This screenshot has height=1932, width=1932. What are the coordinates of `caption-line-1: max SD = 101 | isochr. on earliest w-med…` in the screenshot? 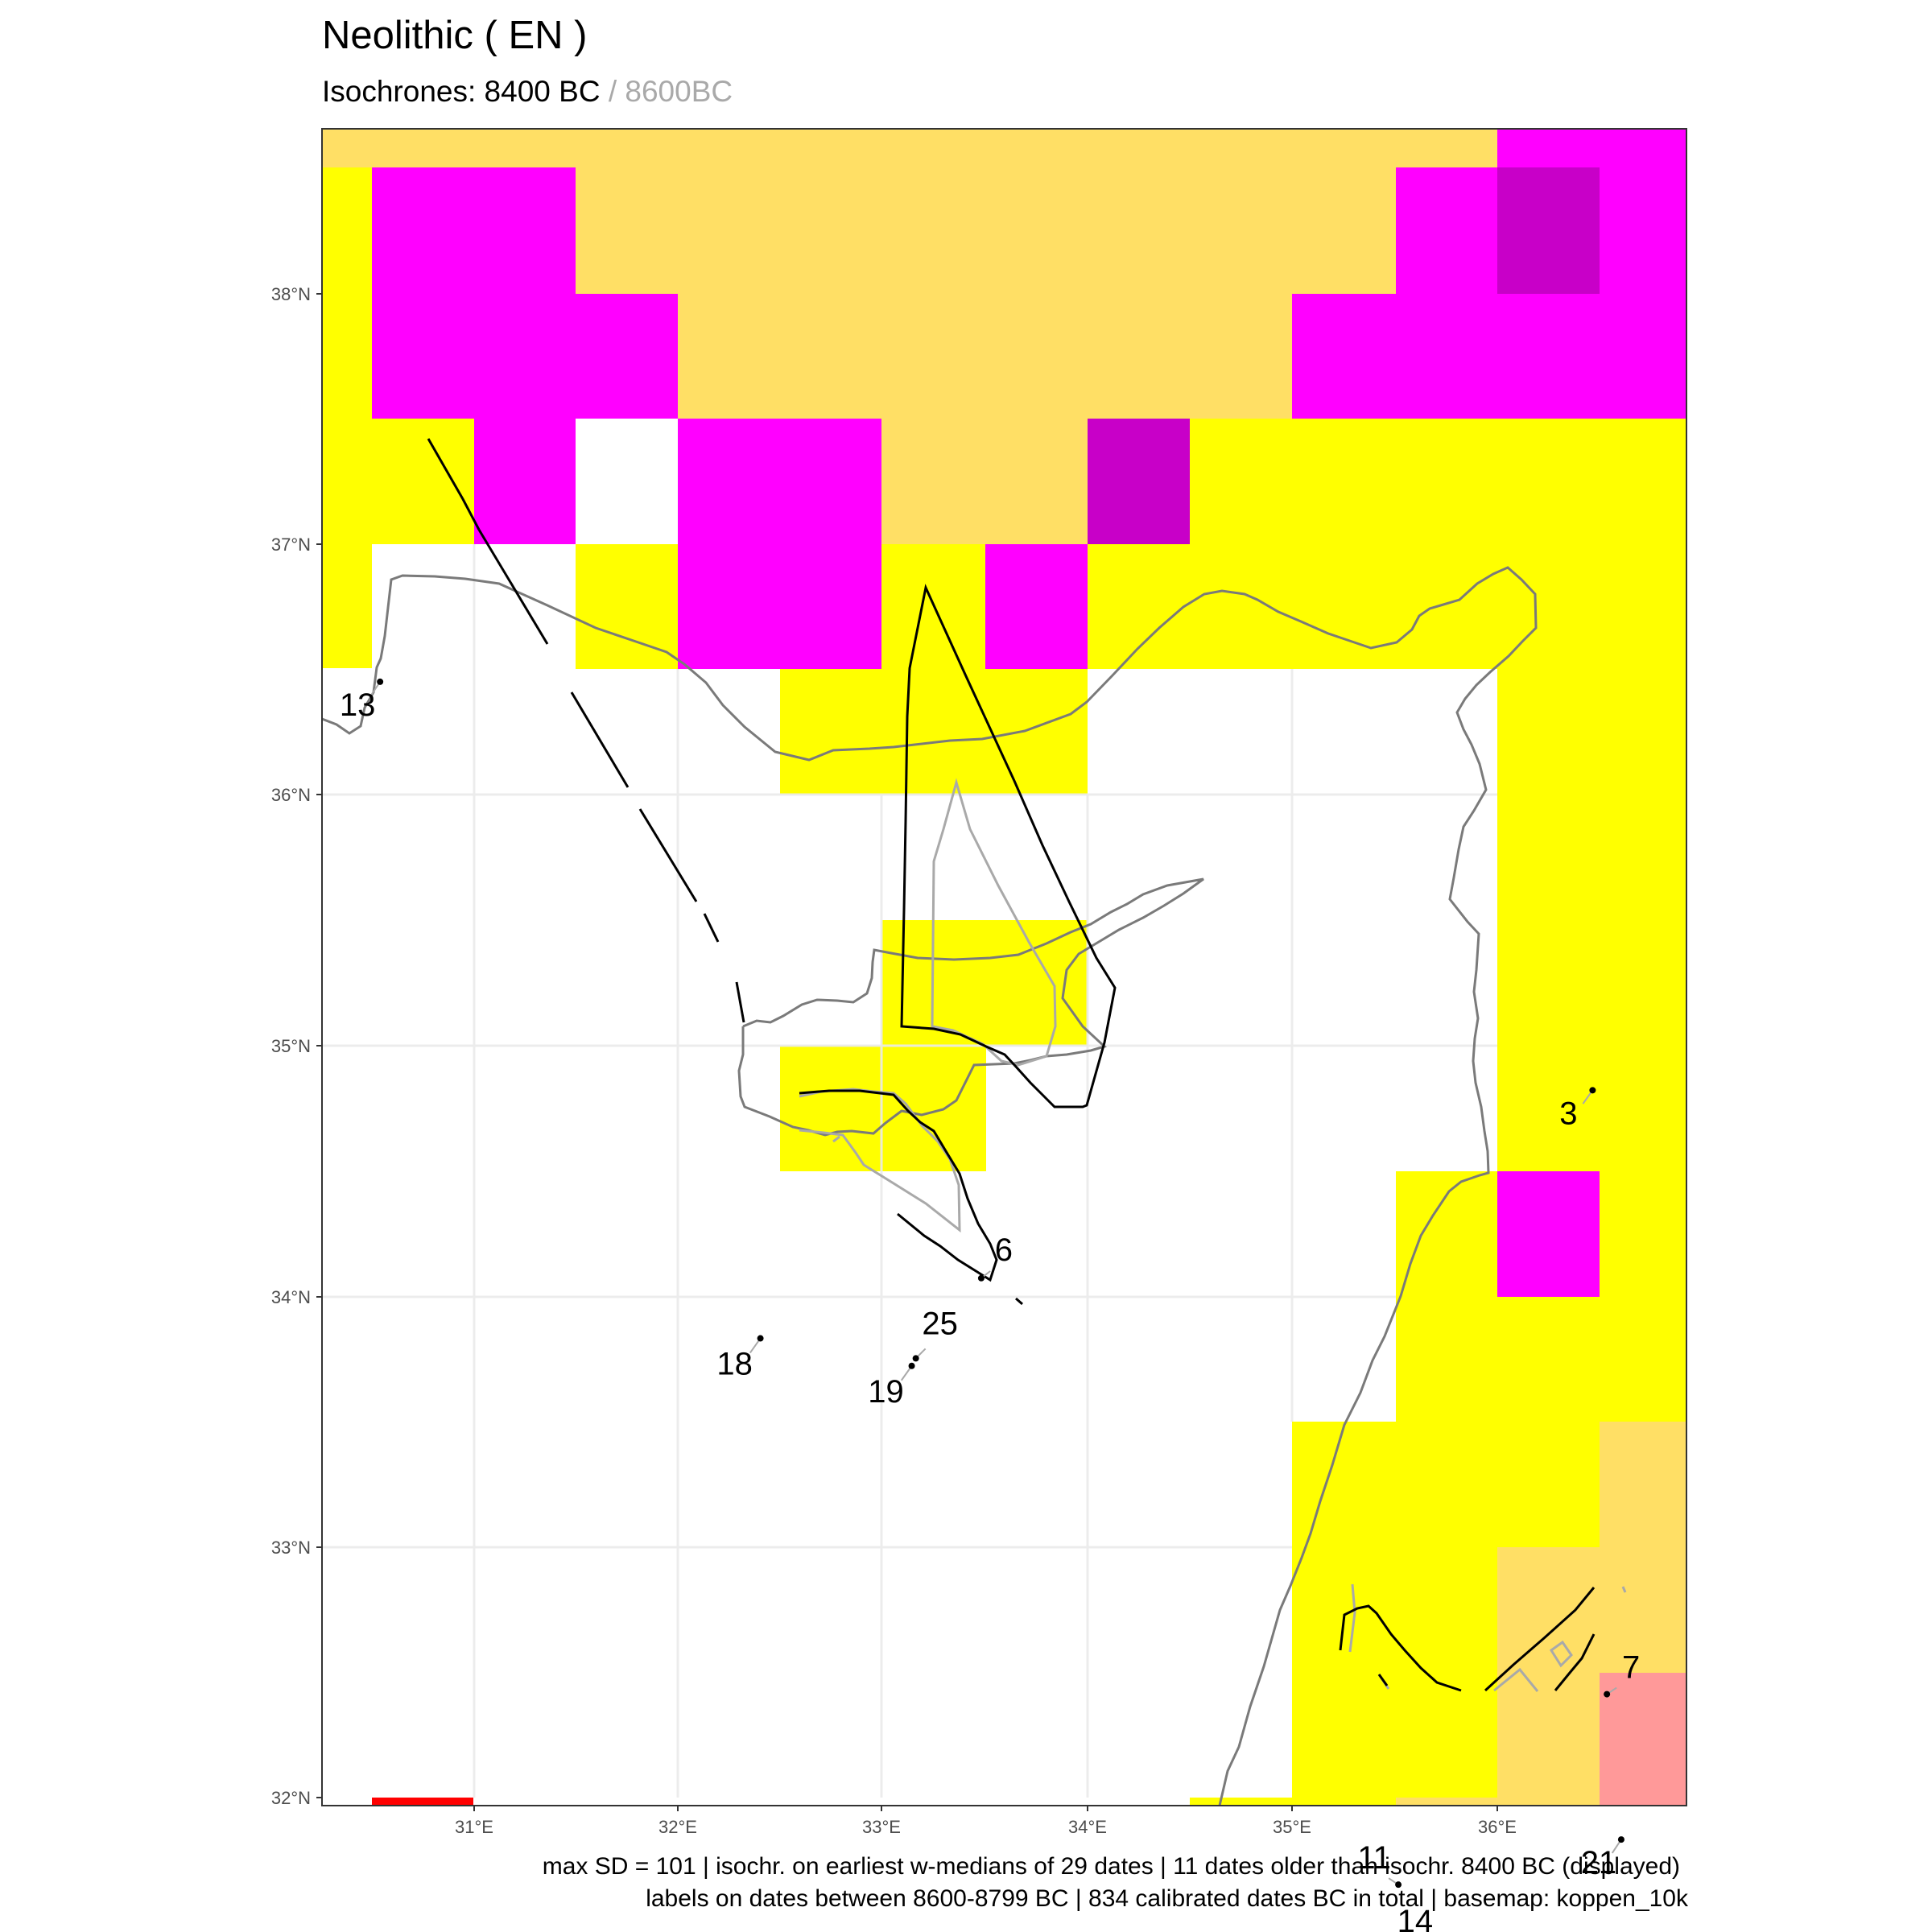 It's located at (1111, 1866).